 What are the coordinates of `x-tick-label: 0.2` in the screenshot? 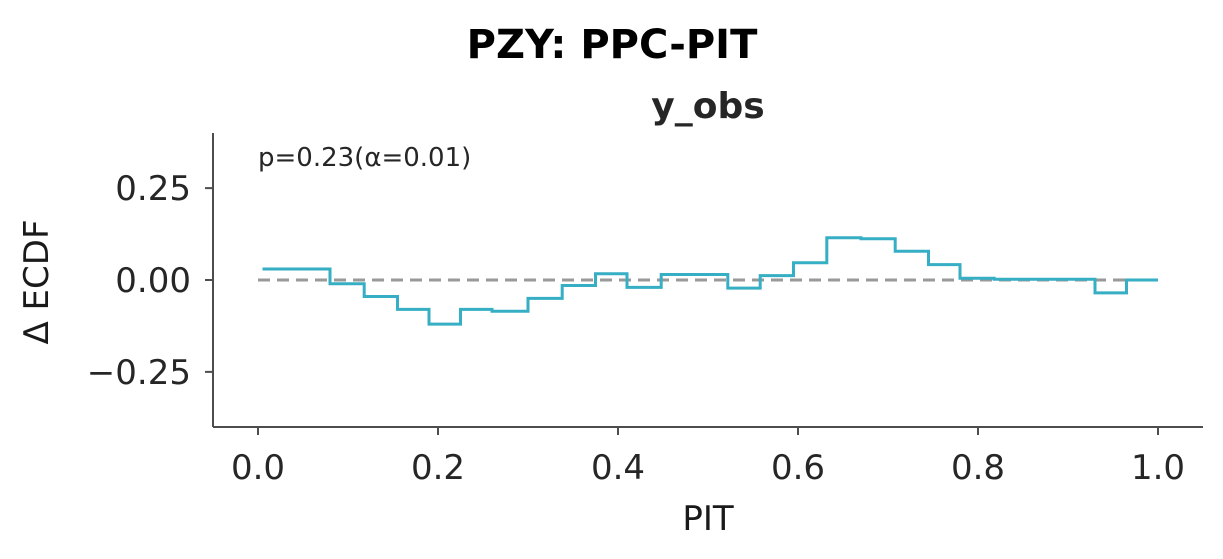 It's located at (438, 468).